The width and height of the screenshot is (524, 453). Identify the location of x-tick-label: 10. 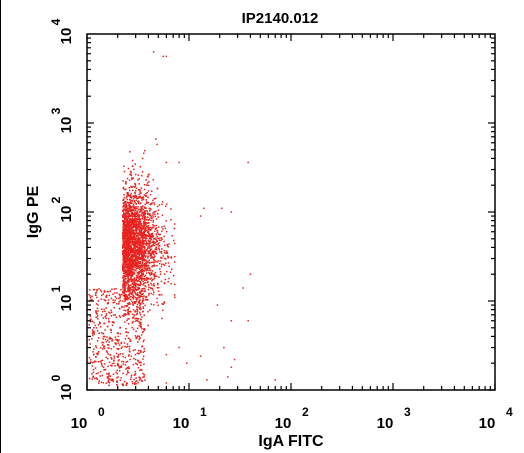
(487, 423).